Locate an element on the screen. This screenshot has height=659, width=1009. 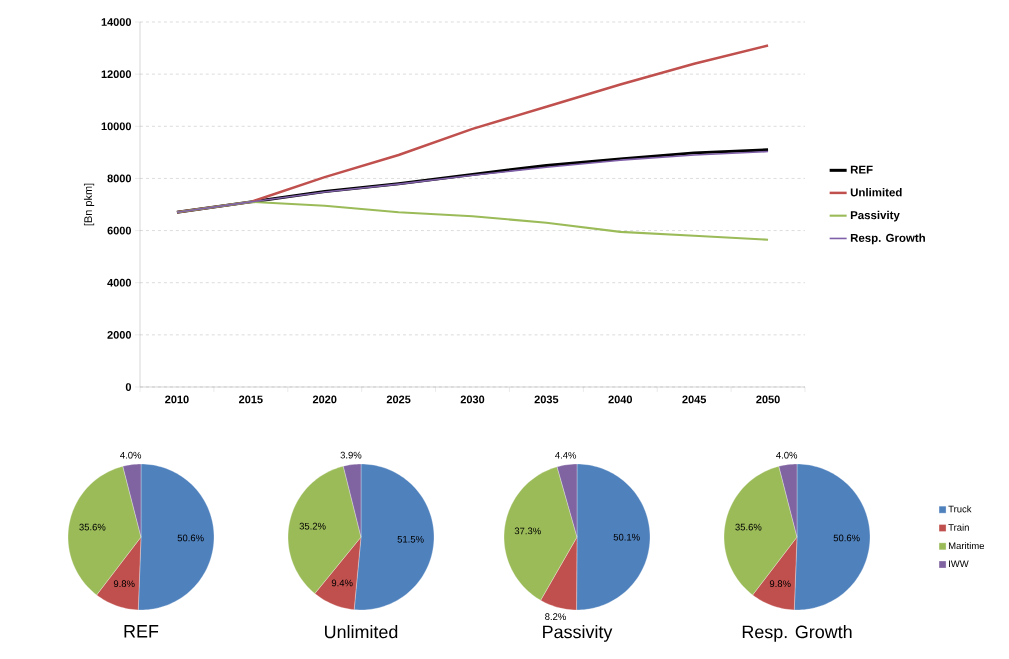
x-tick-label: 2045 is located at coordinates (694, 399).